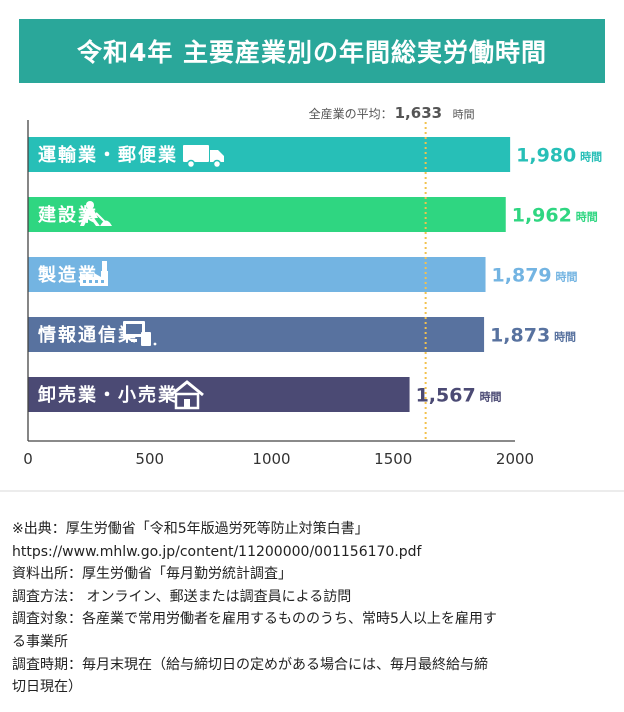 This screenshot has width=624, height=712. Describe the element at coordinates (68, 215) in the screenshot. I see `category-label: 建設業` at that location.